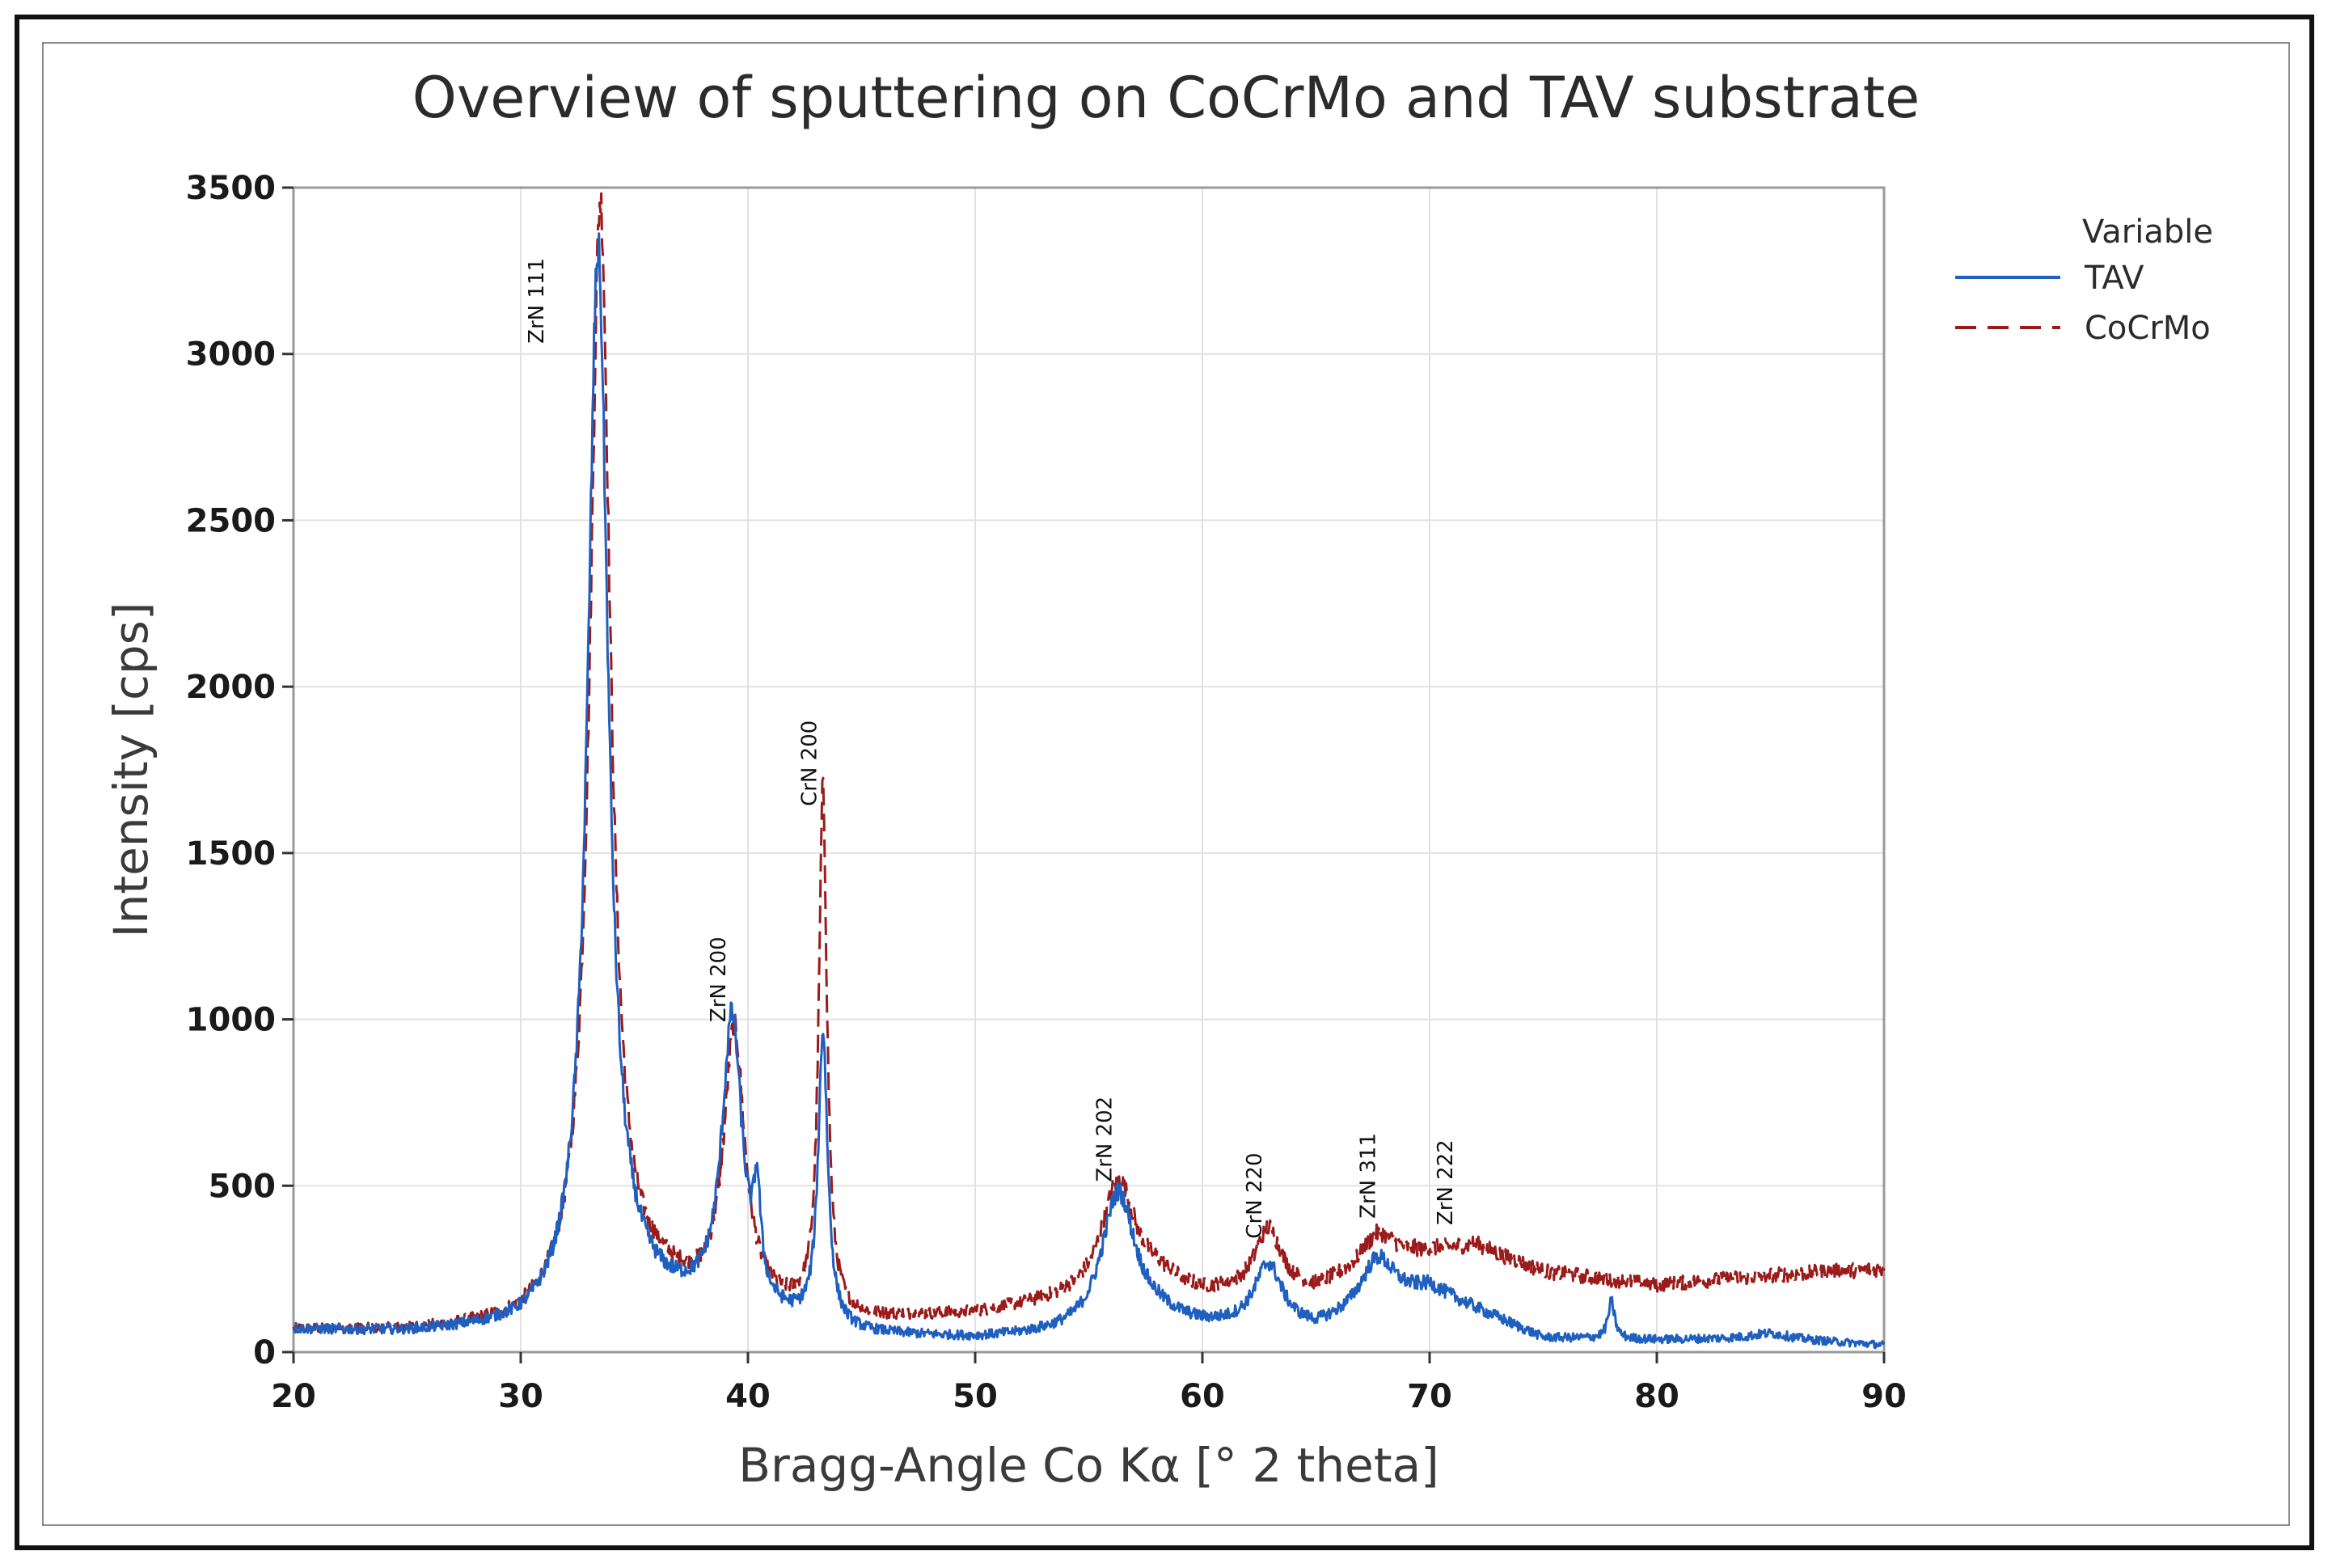 This screenshot has width=2332, height=1568. I want to click on x-tick-label: 30, so click(520, 1396).